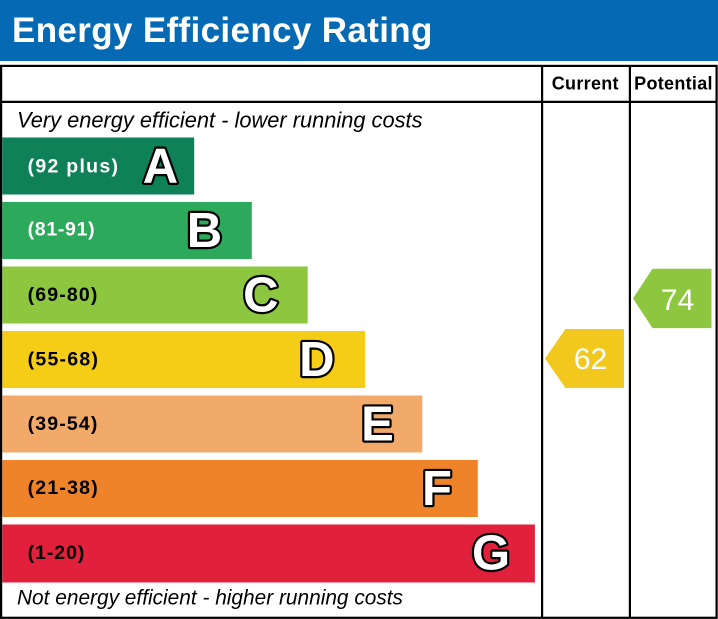 The height and width of the screenshot is (619, 718). I want to click on svg-text: D, so click(316, 360).